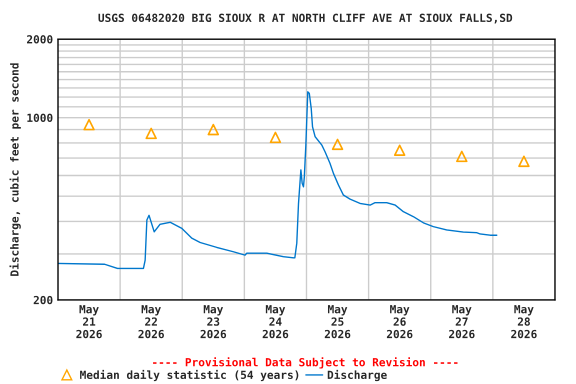 The height and width of the screenshot is (384, 576). What do you see at coordinates (524, 321) in the screenshot?
I see `x-tick-label: May 28 2026` at bounding box center [524, 321].